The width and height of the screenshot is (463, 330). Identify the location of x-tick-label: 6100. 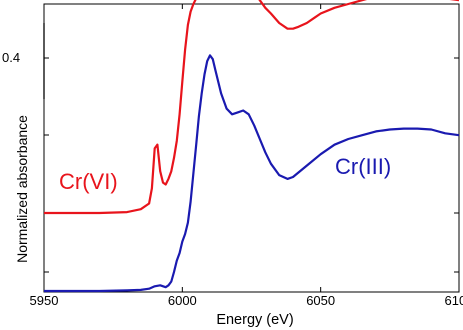
(454, 300).